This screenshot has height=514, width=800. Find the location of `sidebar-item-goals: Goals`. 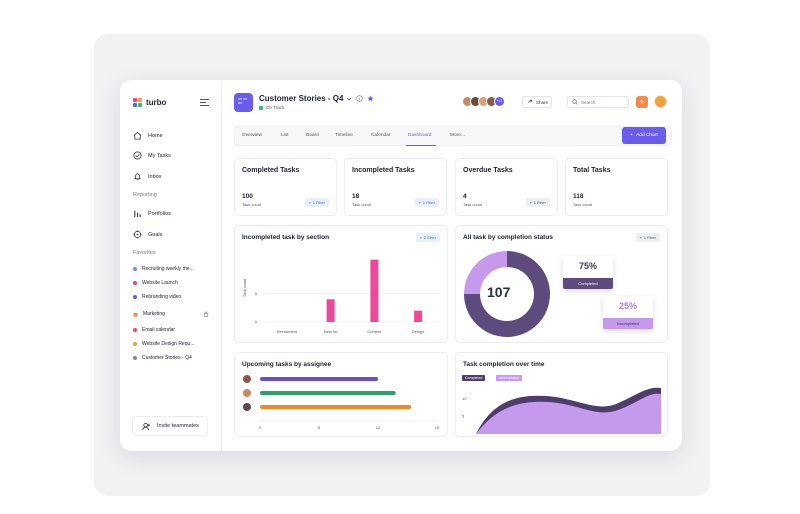

sidebar-item-goals: Goals is located at coordinates (147, 234).